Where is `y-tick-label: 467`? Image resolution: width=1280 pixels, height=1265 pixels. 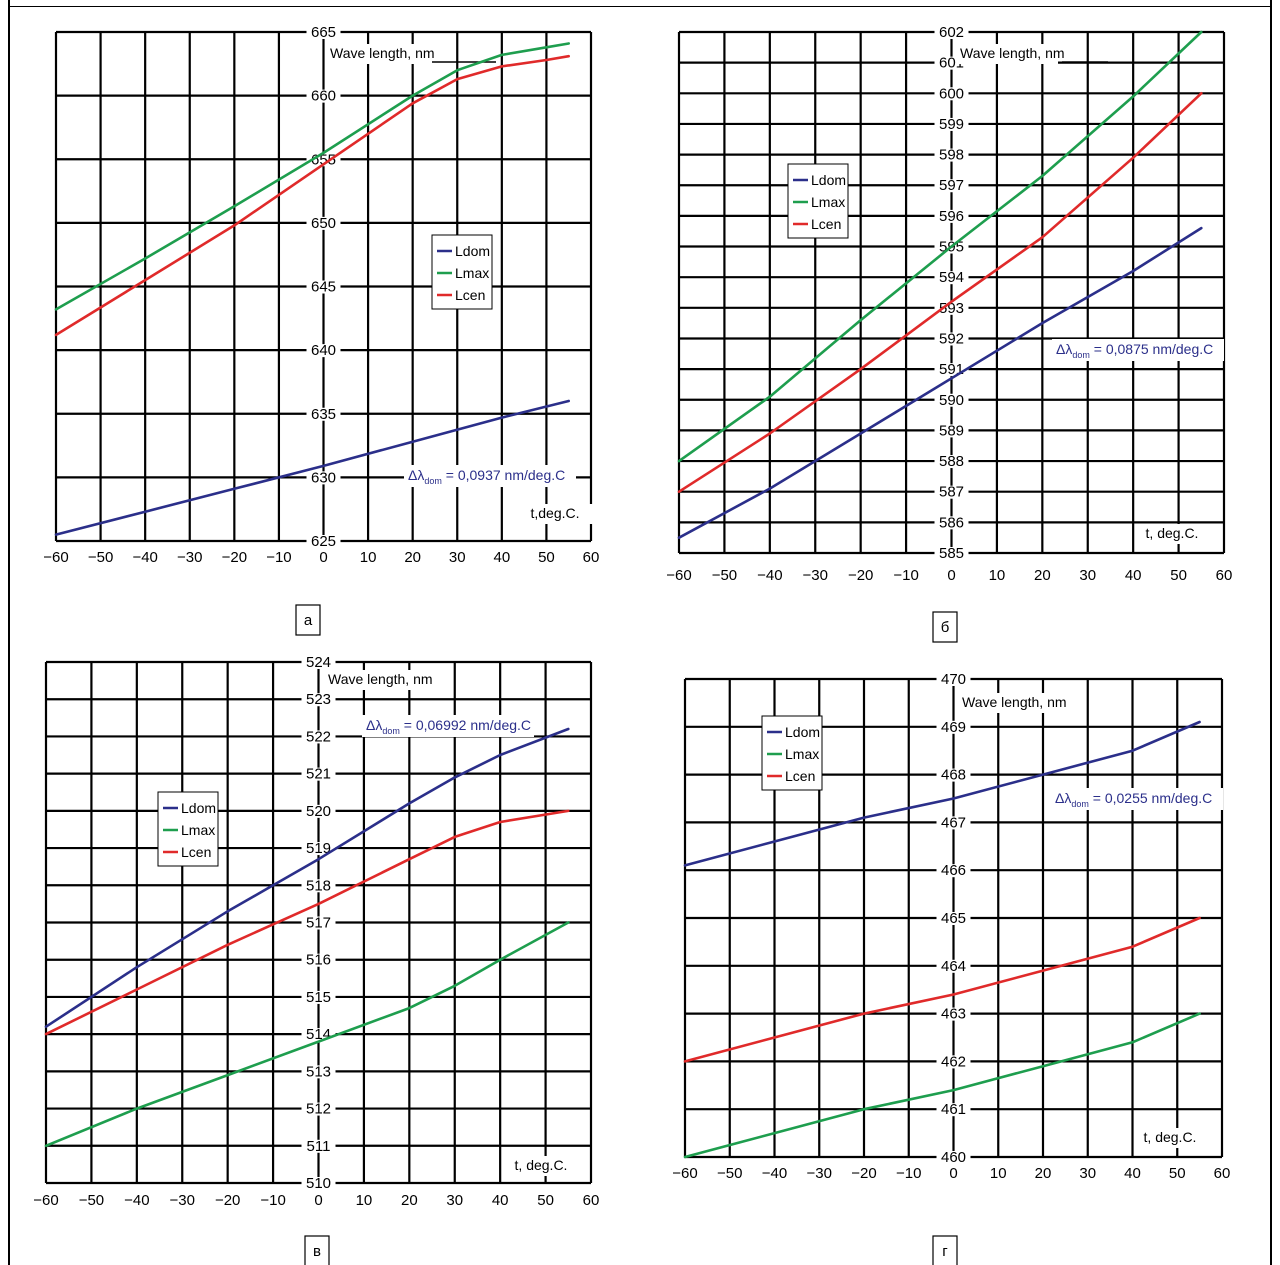
y-tick-label: 467 is located at coordinates (953, 822).